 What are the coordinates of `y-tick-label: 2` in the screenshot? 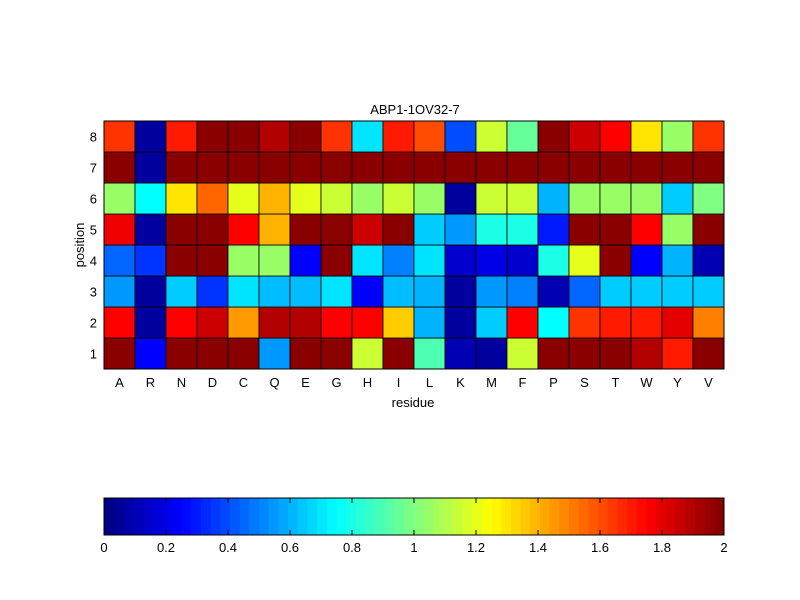 It's located at (93, 323).